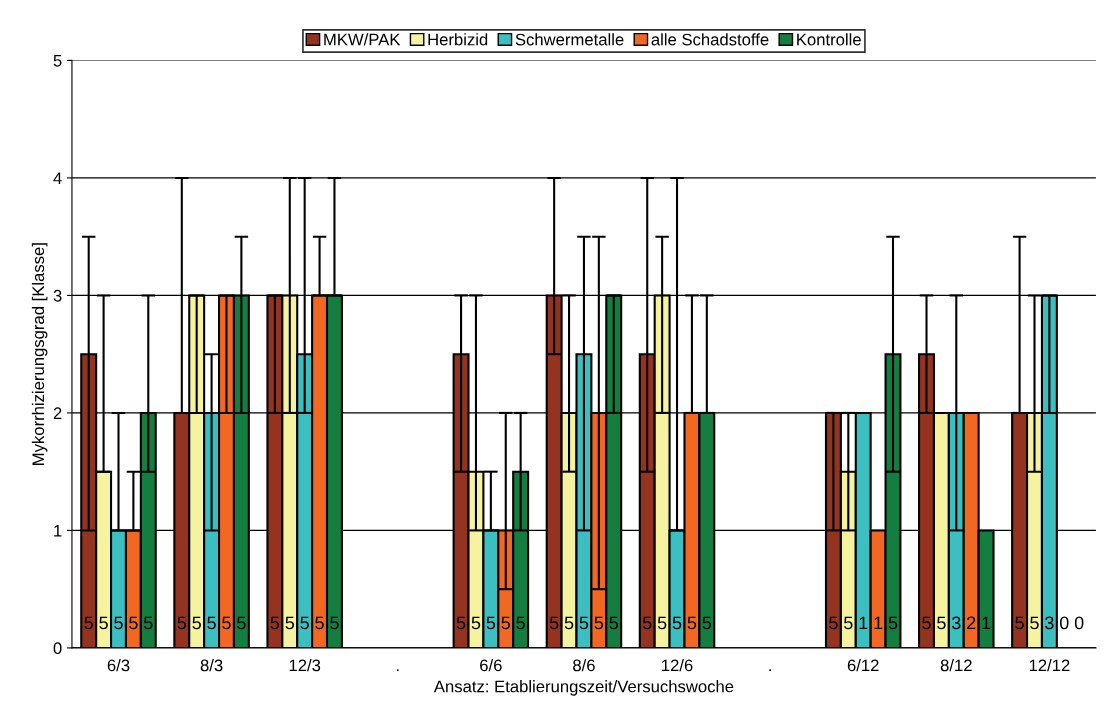 The width and height of the screenshot is (1107, 728). I want to click on x-tick-label: 8/12, so click(956, 665).